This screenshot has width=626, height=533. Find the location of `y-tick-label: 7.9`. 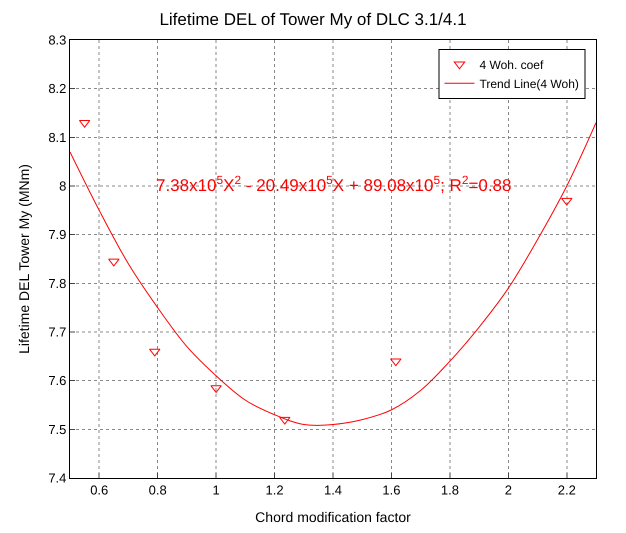

y-tick-label: 7.9 is located at coordinates (57, 234).